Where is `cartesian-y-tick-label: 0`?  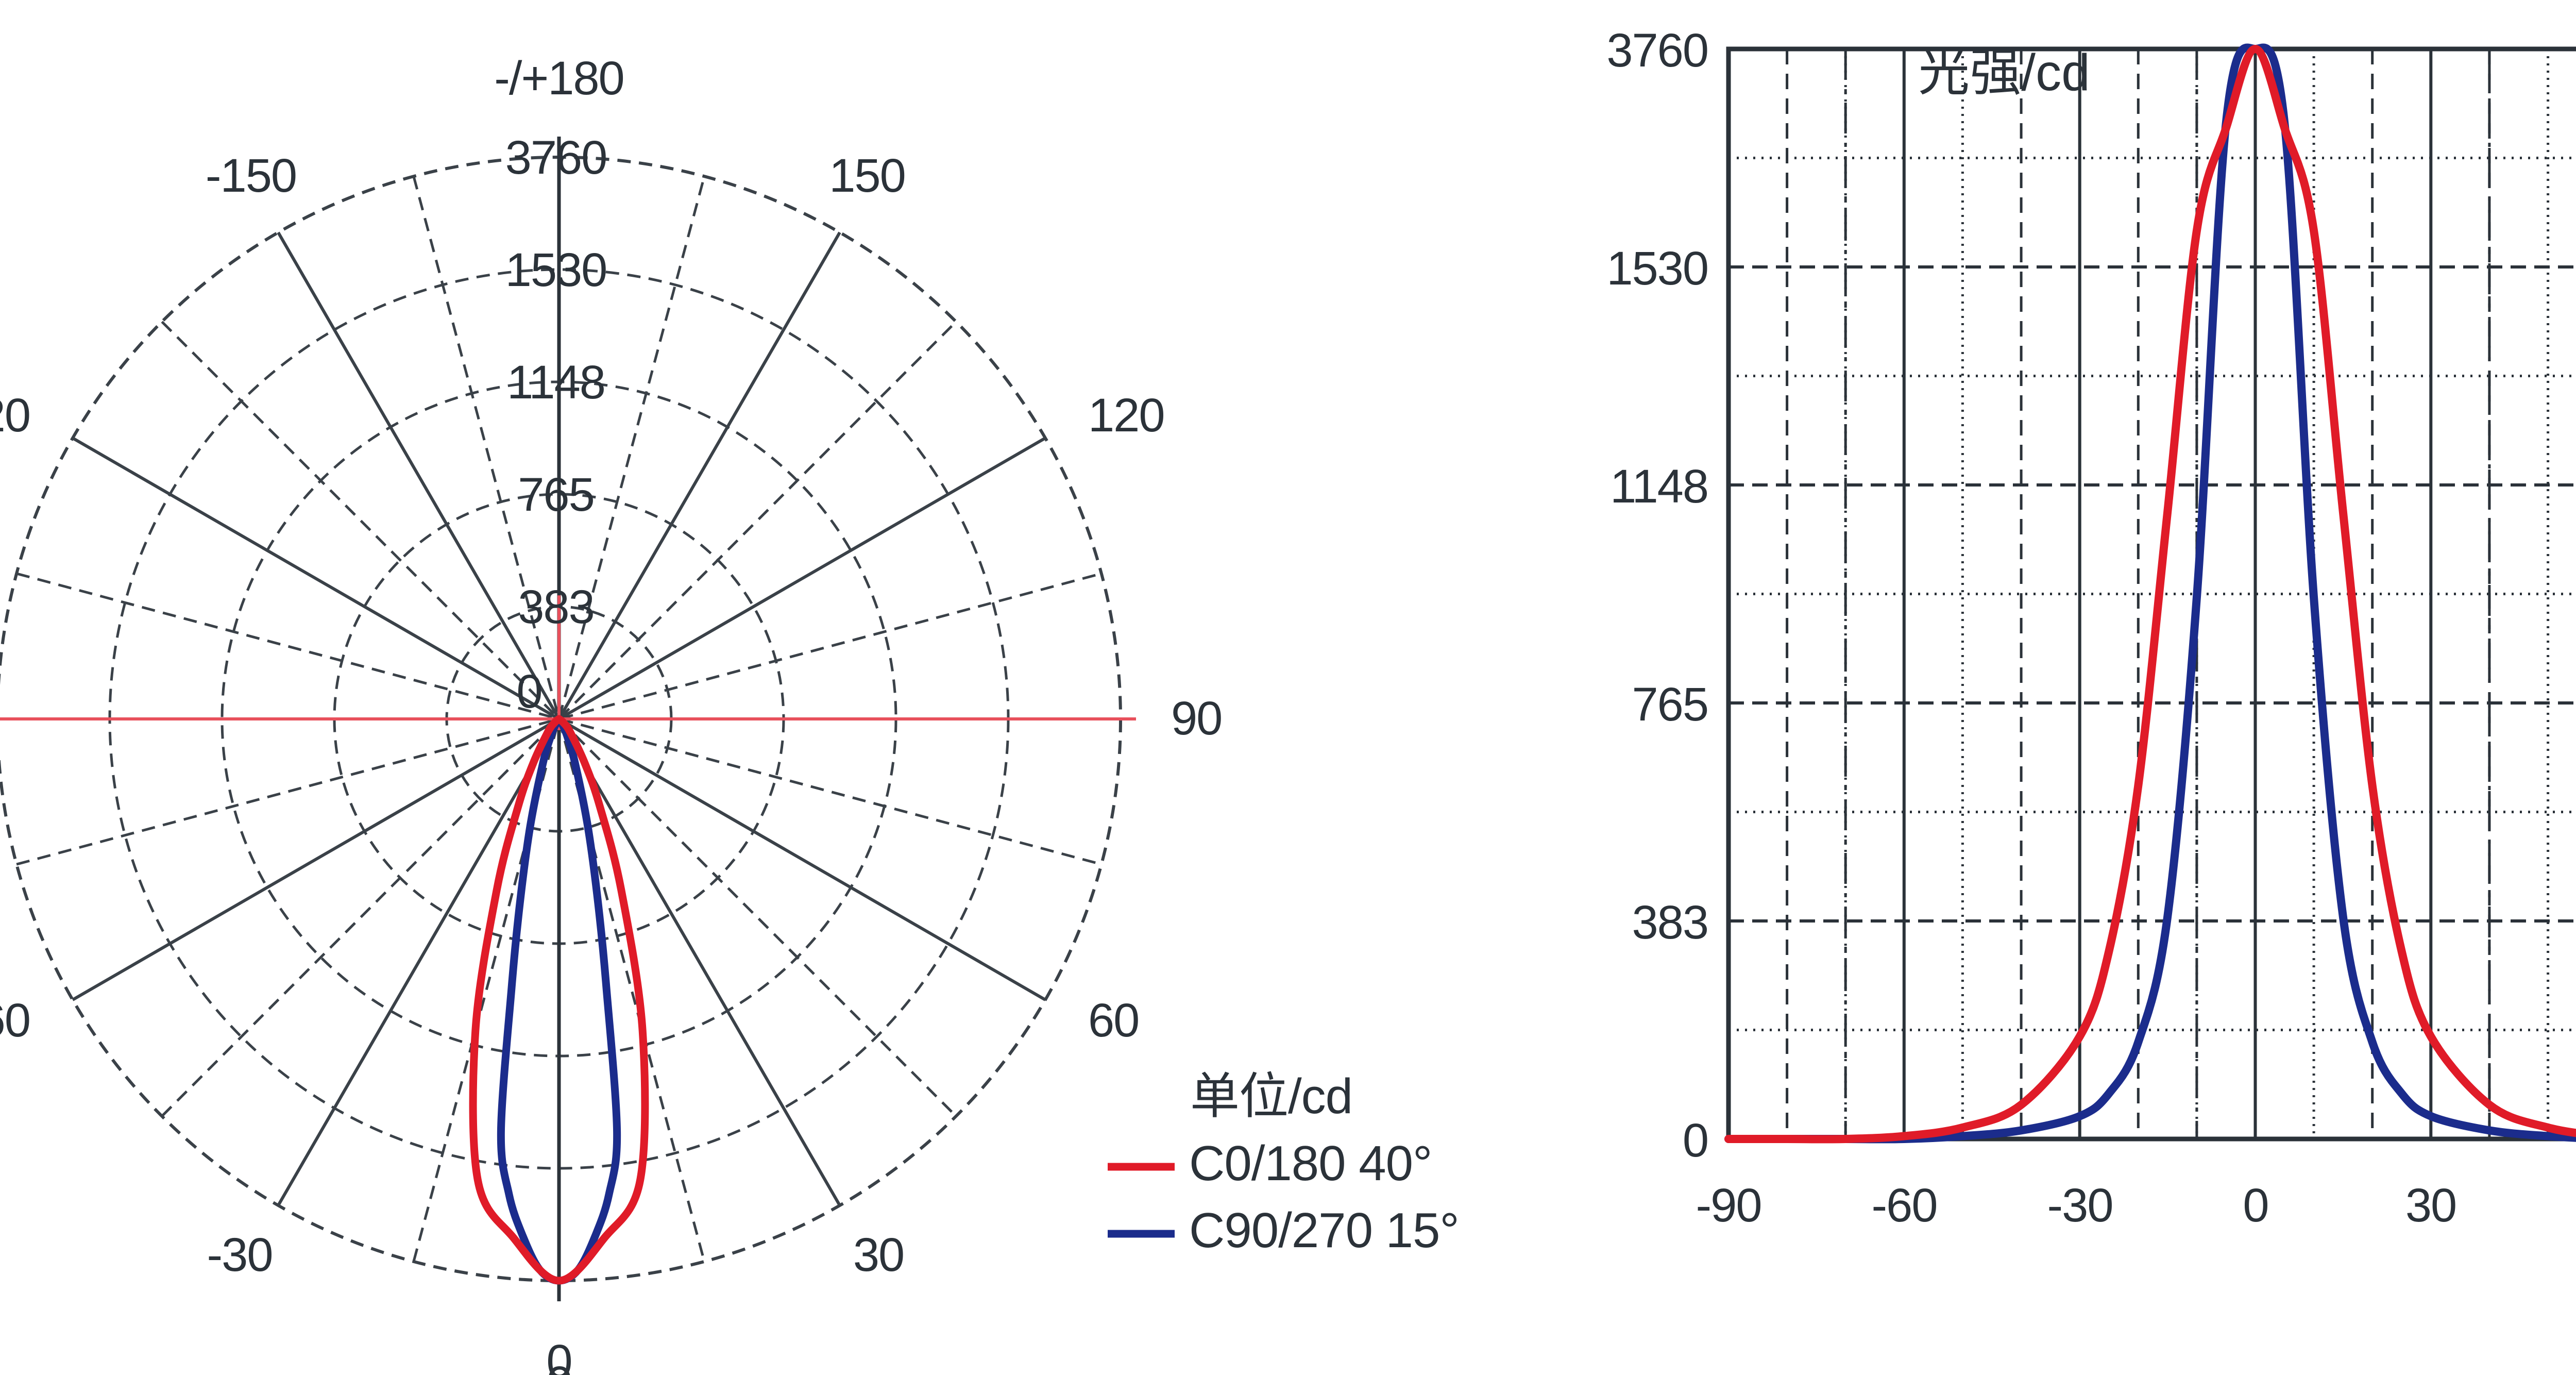
cartesian-y-tick-label: 0 is located at coordinates (1695, 1140).